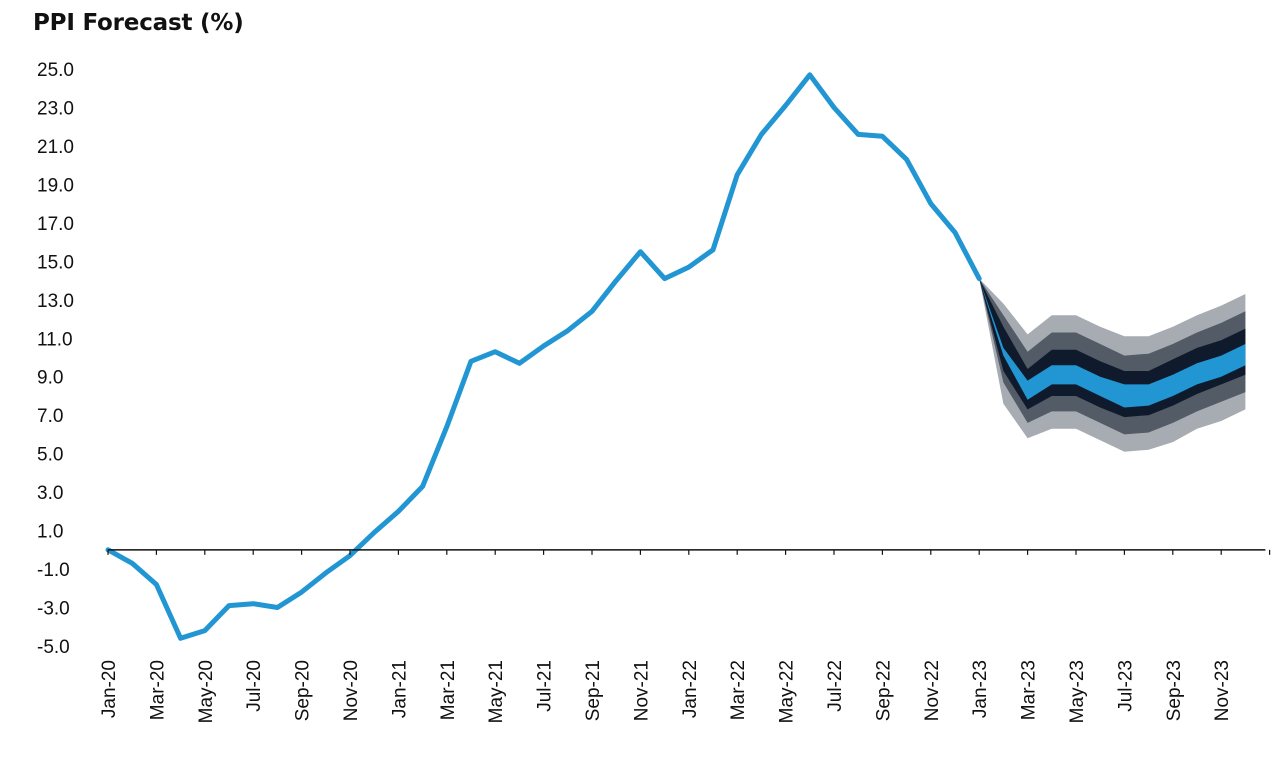 The width and height of the screenshot is (1272, 767). I want to click on x-tick-label: Nov-20, so click(351, 690).